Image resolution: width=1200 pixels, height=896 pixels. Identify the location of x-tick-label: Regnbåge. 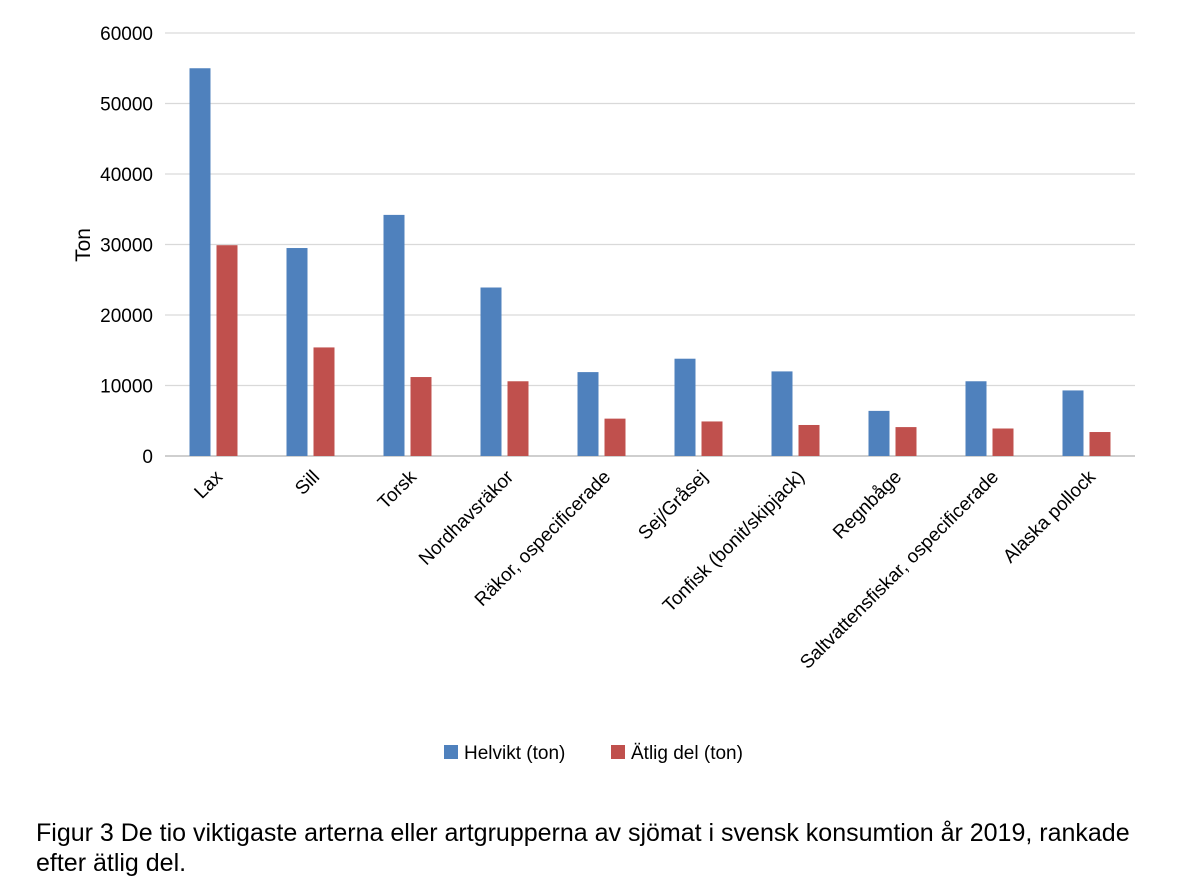
(867, 505).